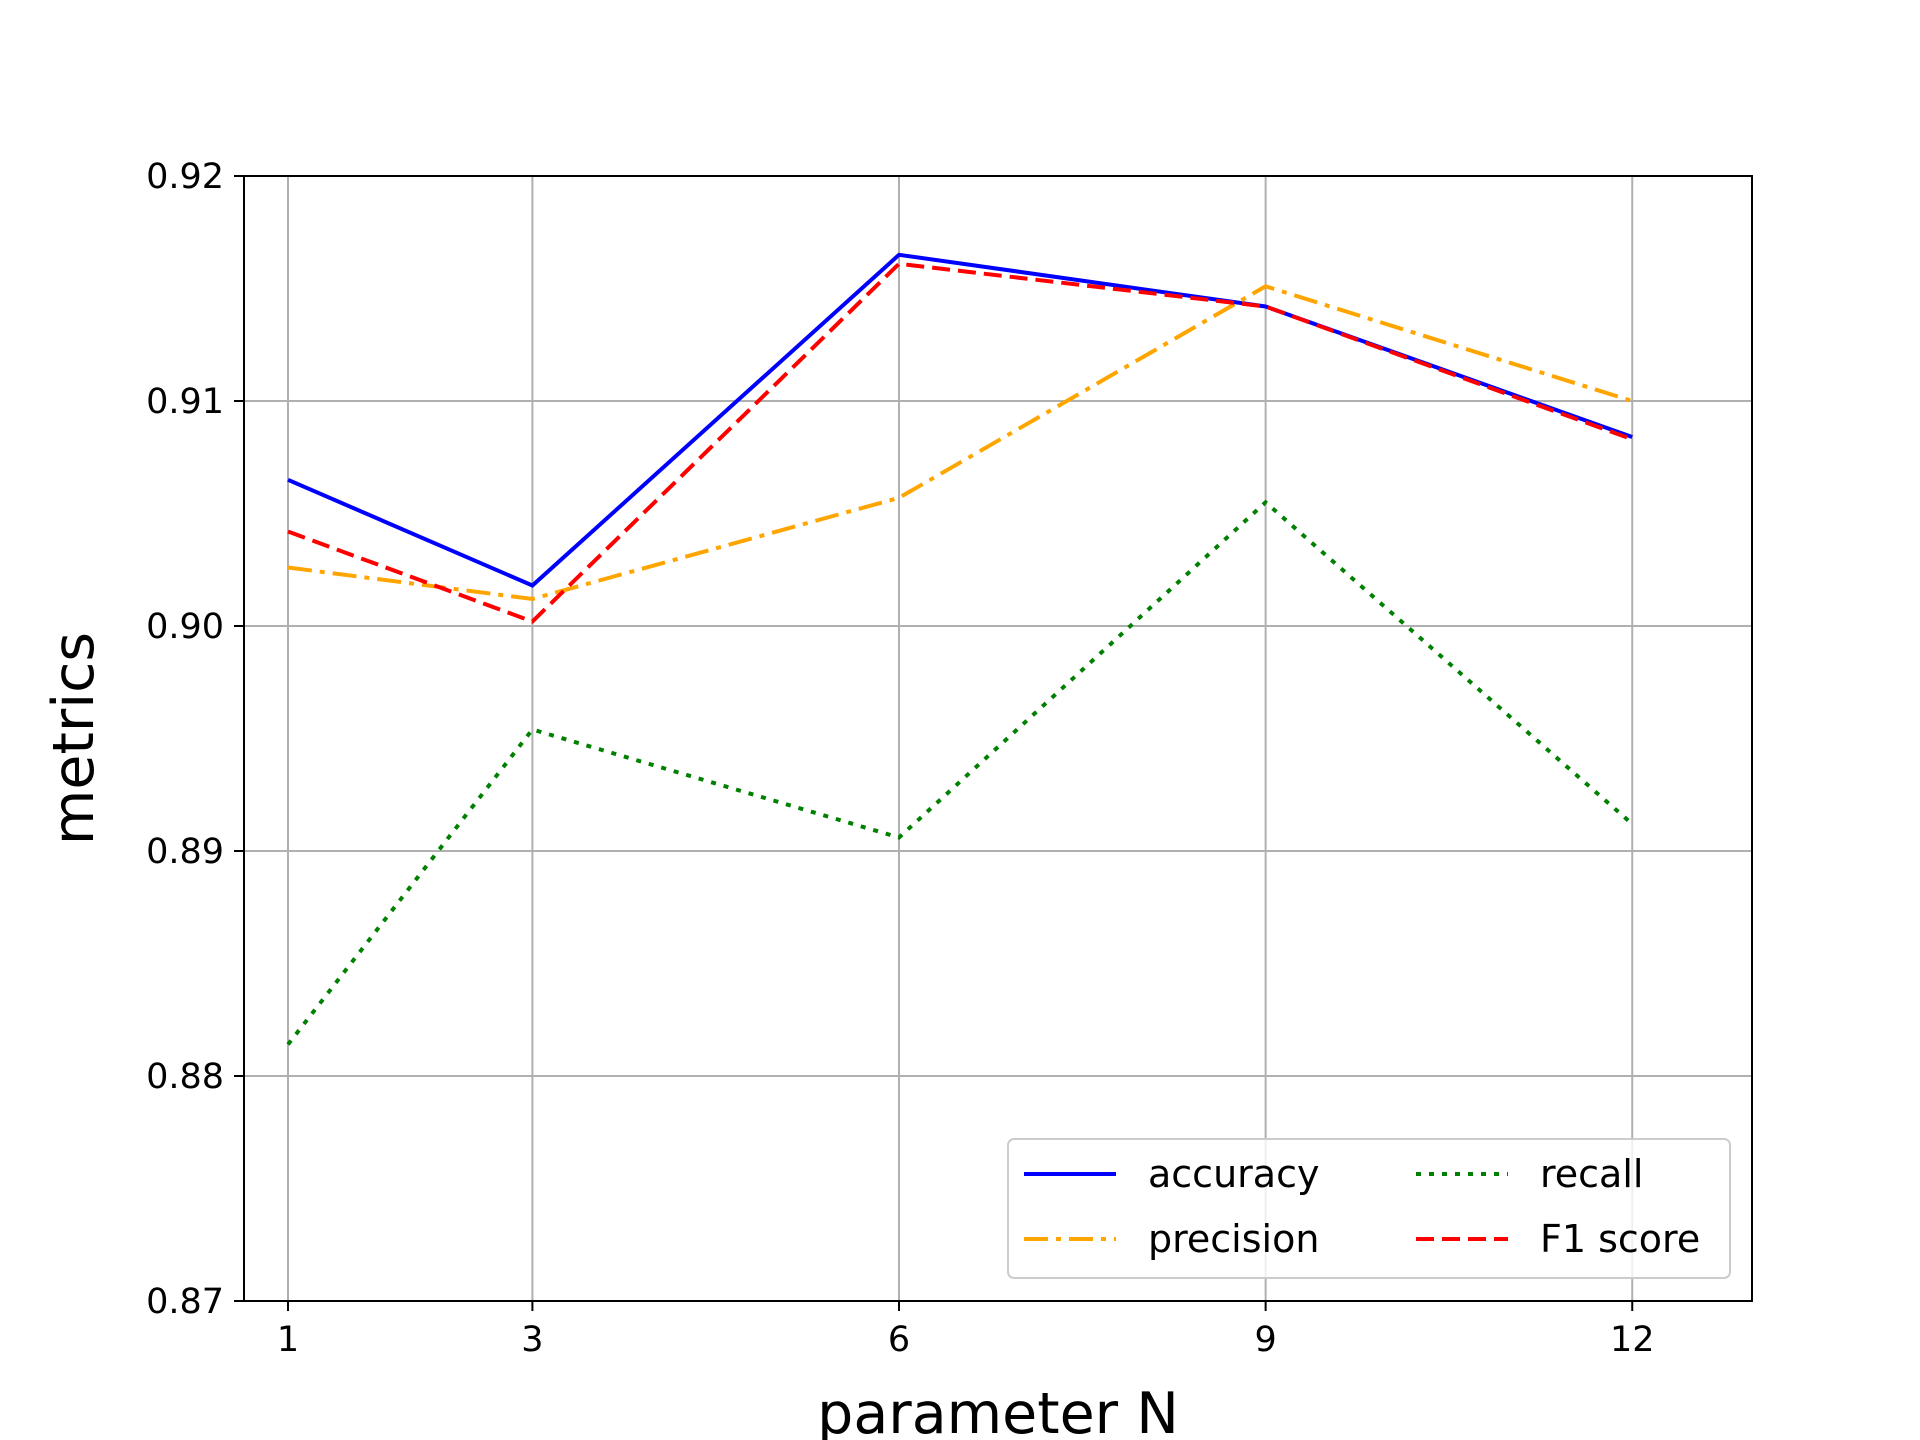 The width and height of the screenshot is (1920, 1440). Describe the element at coordinates (1591, 1174) in the screenshot. I see `legend-label-recall: recall` at that location.